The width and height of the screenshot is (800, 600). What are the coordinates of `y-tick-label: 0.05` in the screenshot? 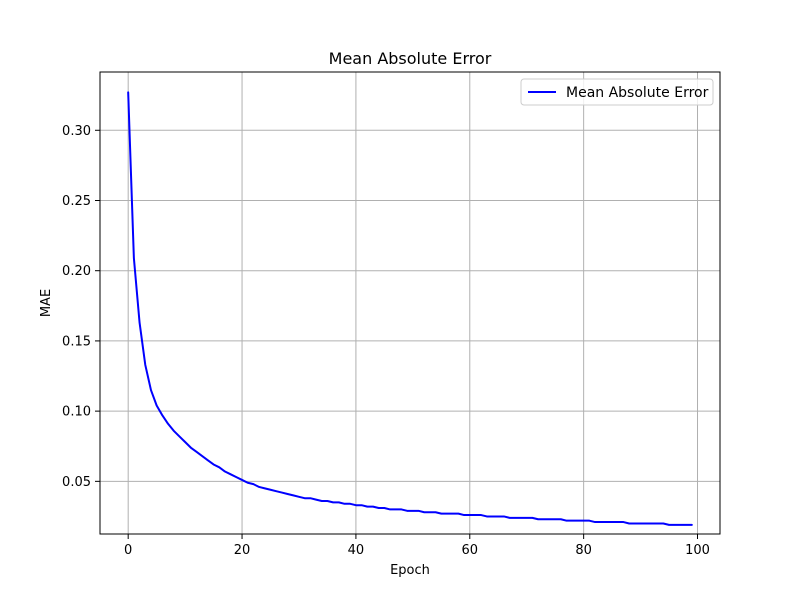 It's located at (76, 482).